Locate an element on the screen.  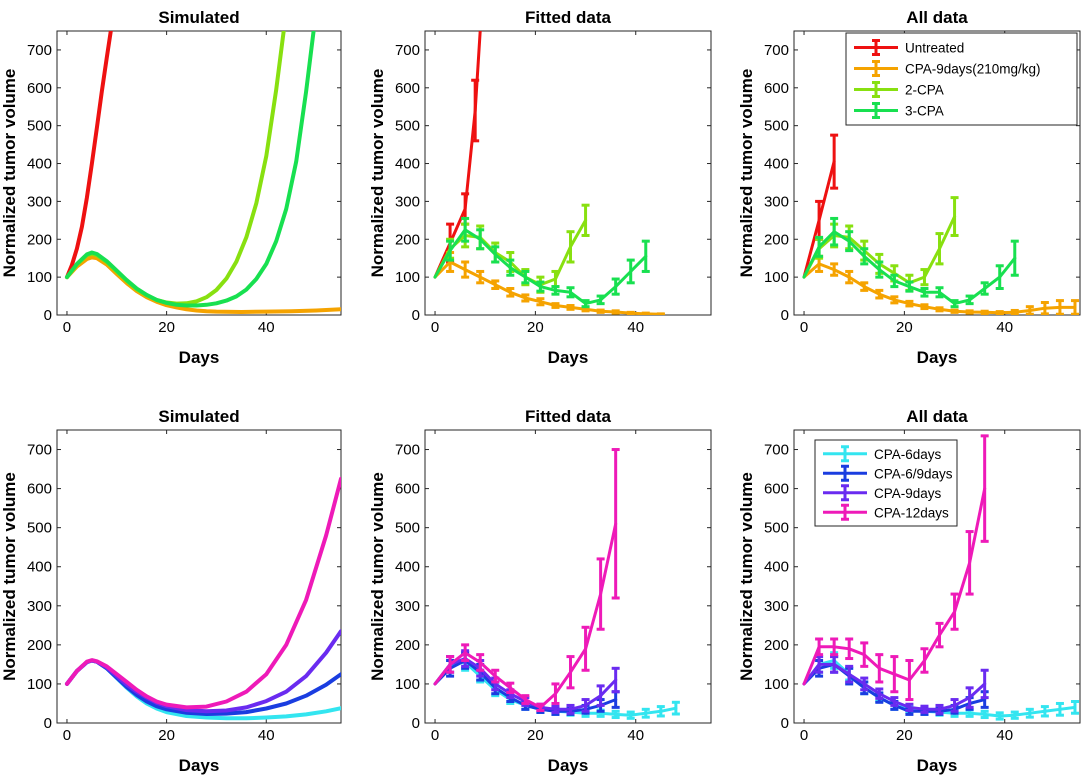
legend-label: CPA-9days(210mg/kg) is located at coordinates (973, 69).